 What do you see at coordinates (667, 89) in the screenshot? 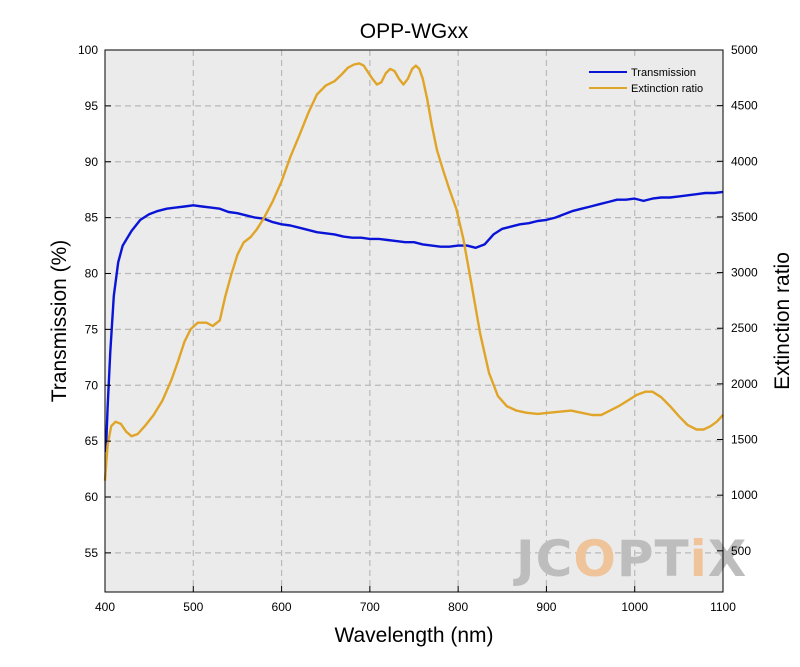
I see `legend-label-extinction-ratio: Extinction ratio` at bounding box center [667, 89].